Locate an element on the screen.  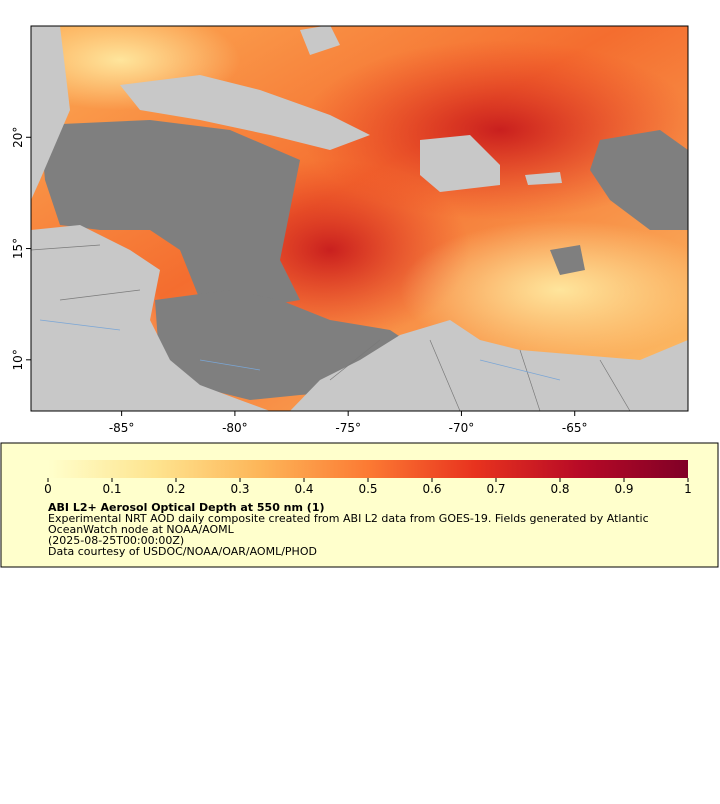
y-tick-label: 20° is located at coordinates (18, 137).